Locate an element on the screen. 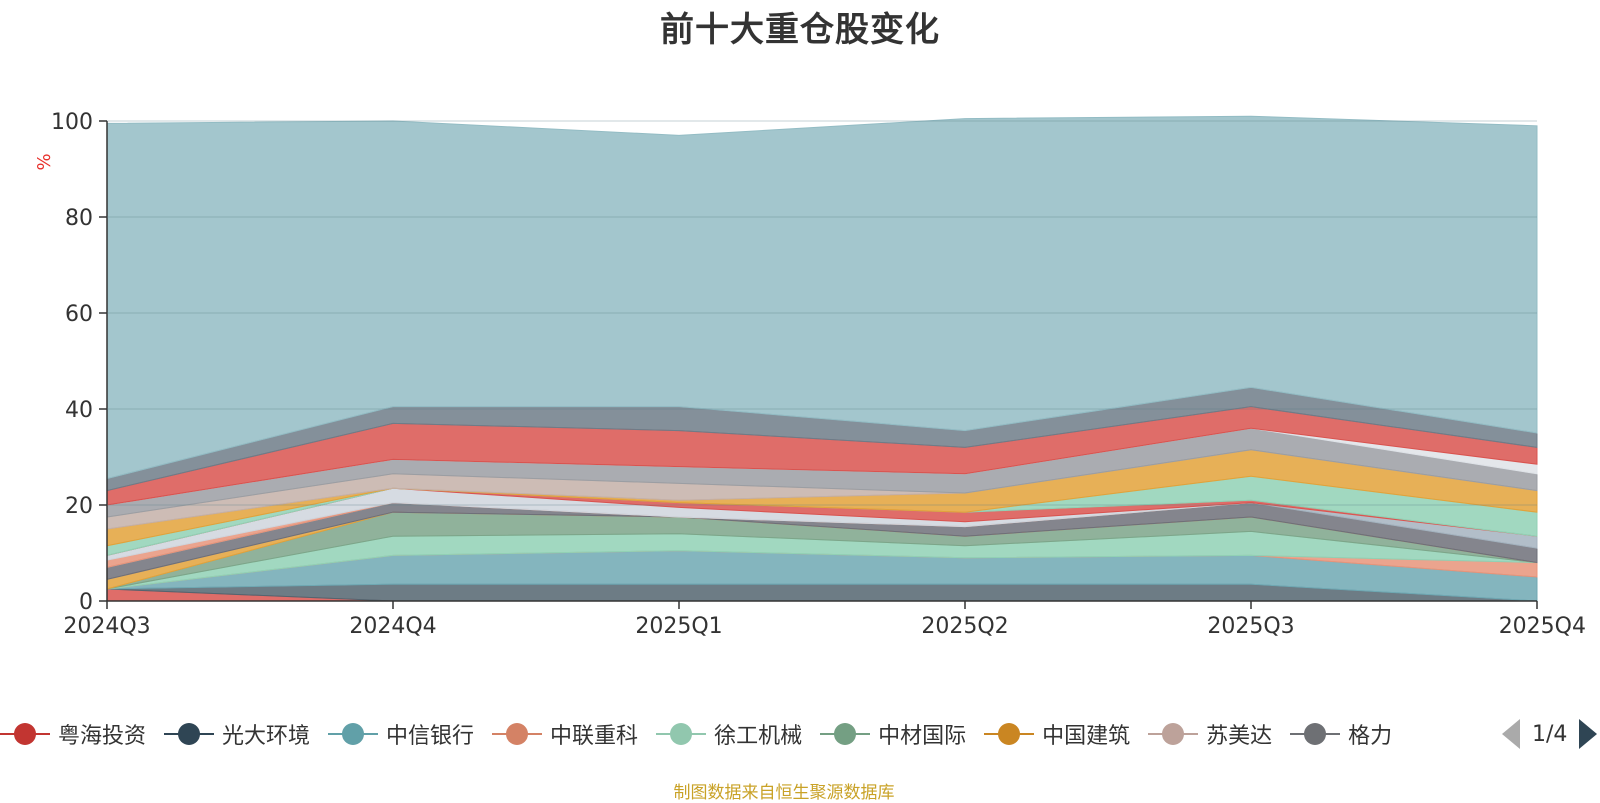 This screenshot has height=803, width=1600. legend-item-3: 中联重科 is located at coordinates (565, 734).